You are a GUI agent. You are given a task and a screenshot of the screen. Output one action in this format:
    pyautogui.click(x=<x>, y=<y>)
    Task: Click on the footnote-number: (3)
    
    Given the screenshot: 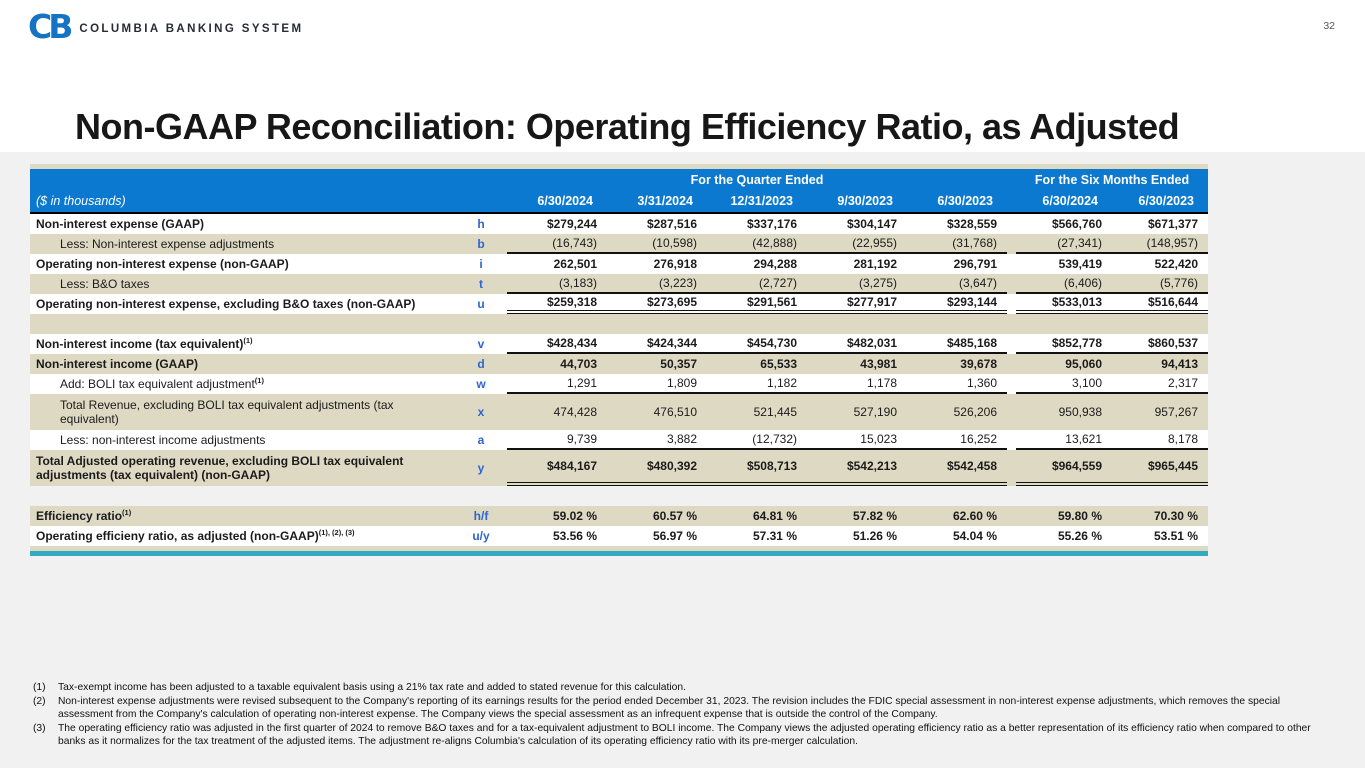 What is the action you would take?
    pyautogui.click(x=39, y=728)
    